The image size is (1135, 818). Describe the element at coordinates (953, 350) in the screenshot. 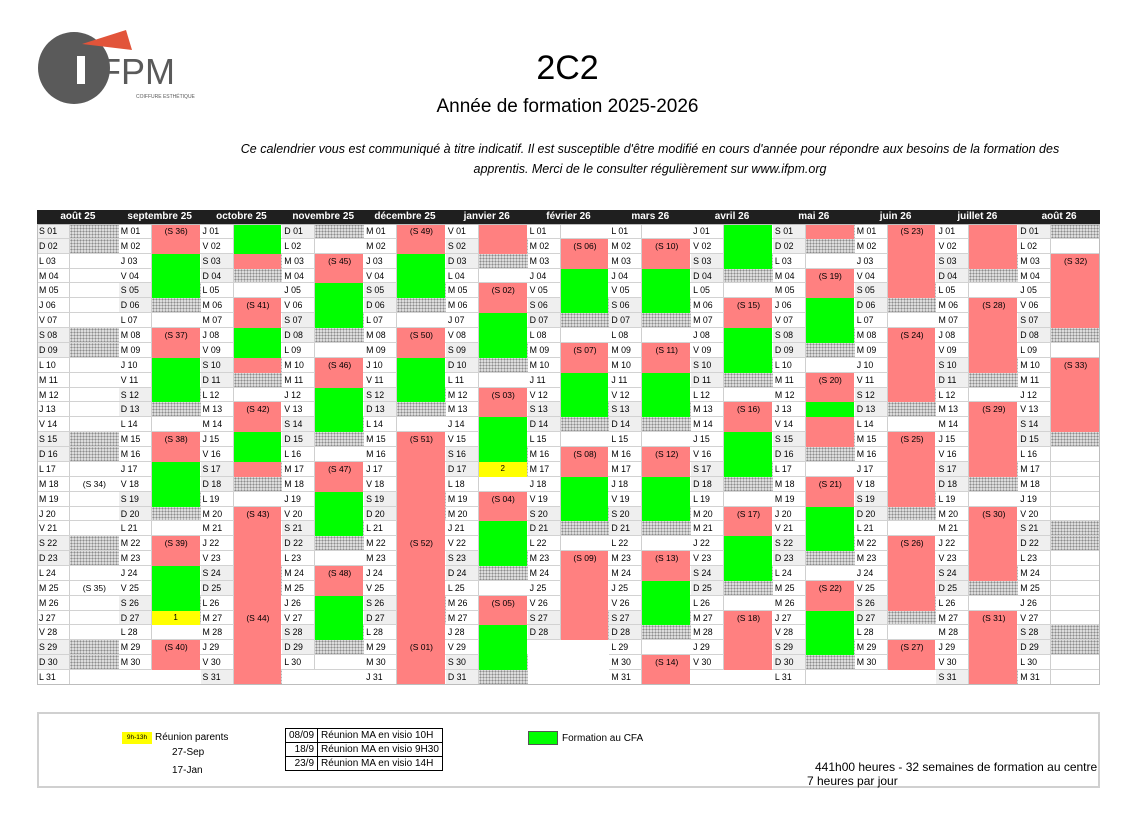

I see `day-cell: V 09` at that location.